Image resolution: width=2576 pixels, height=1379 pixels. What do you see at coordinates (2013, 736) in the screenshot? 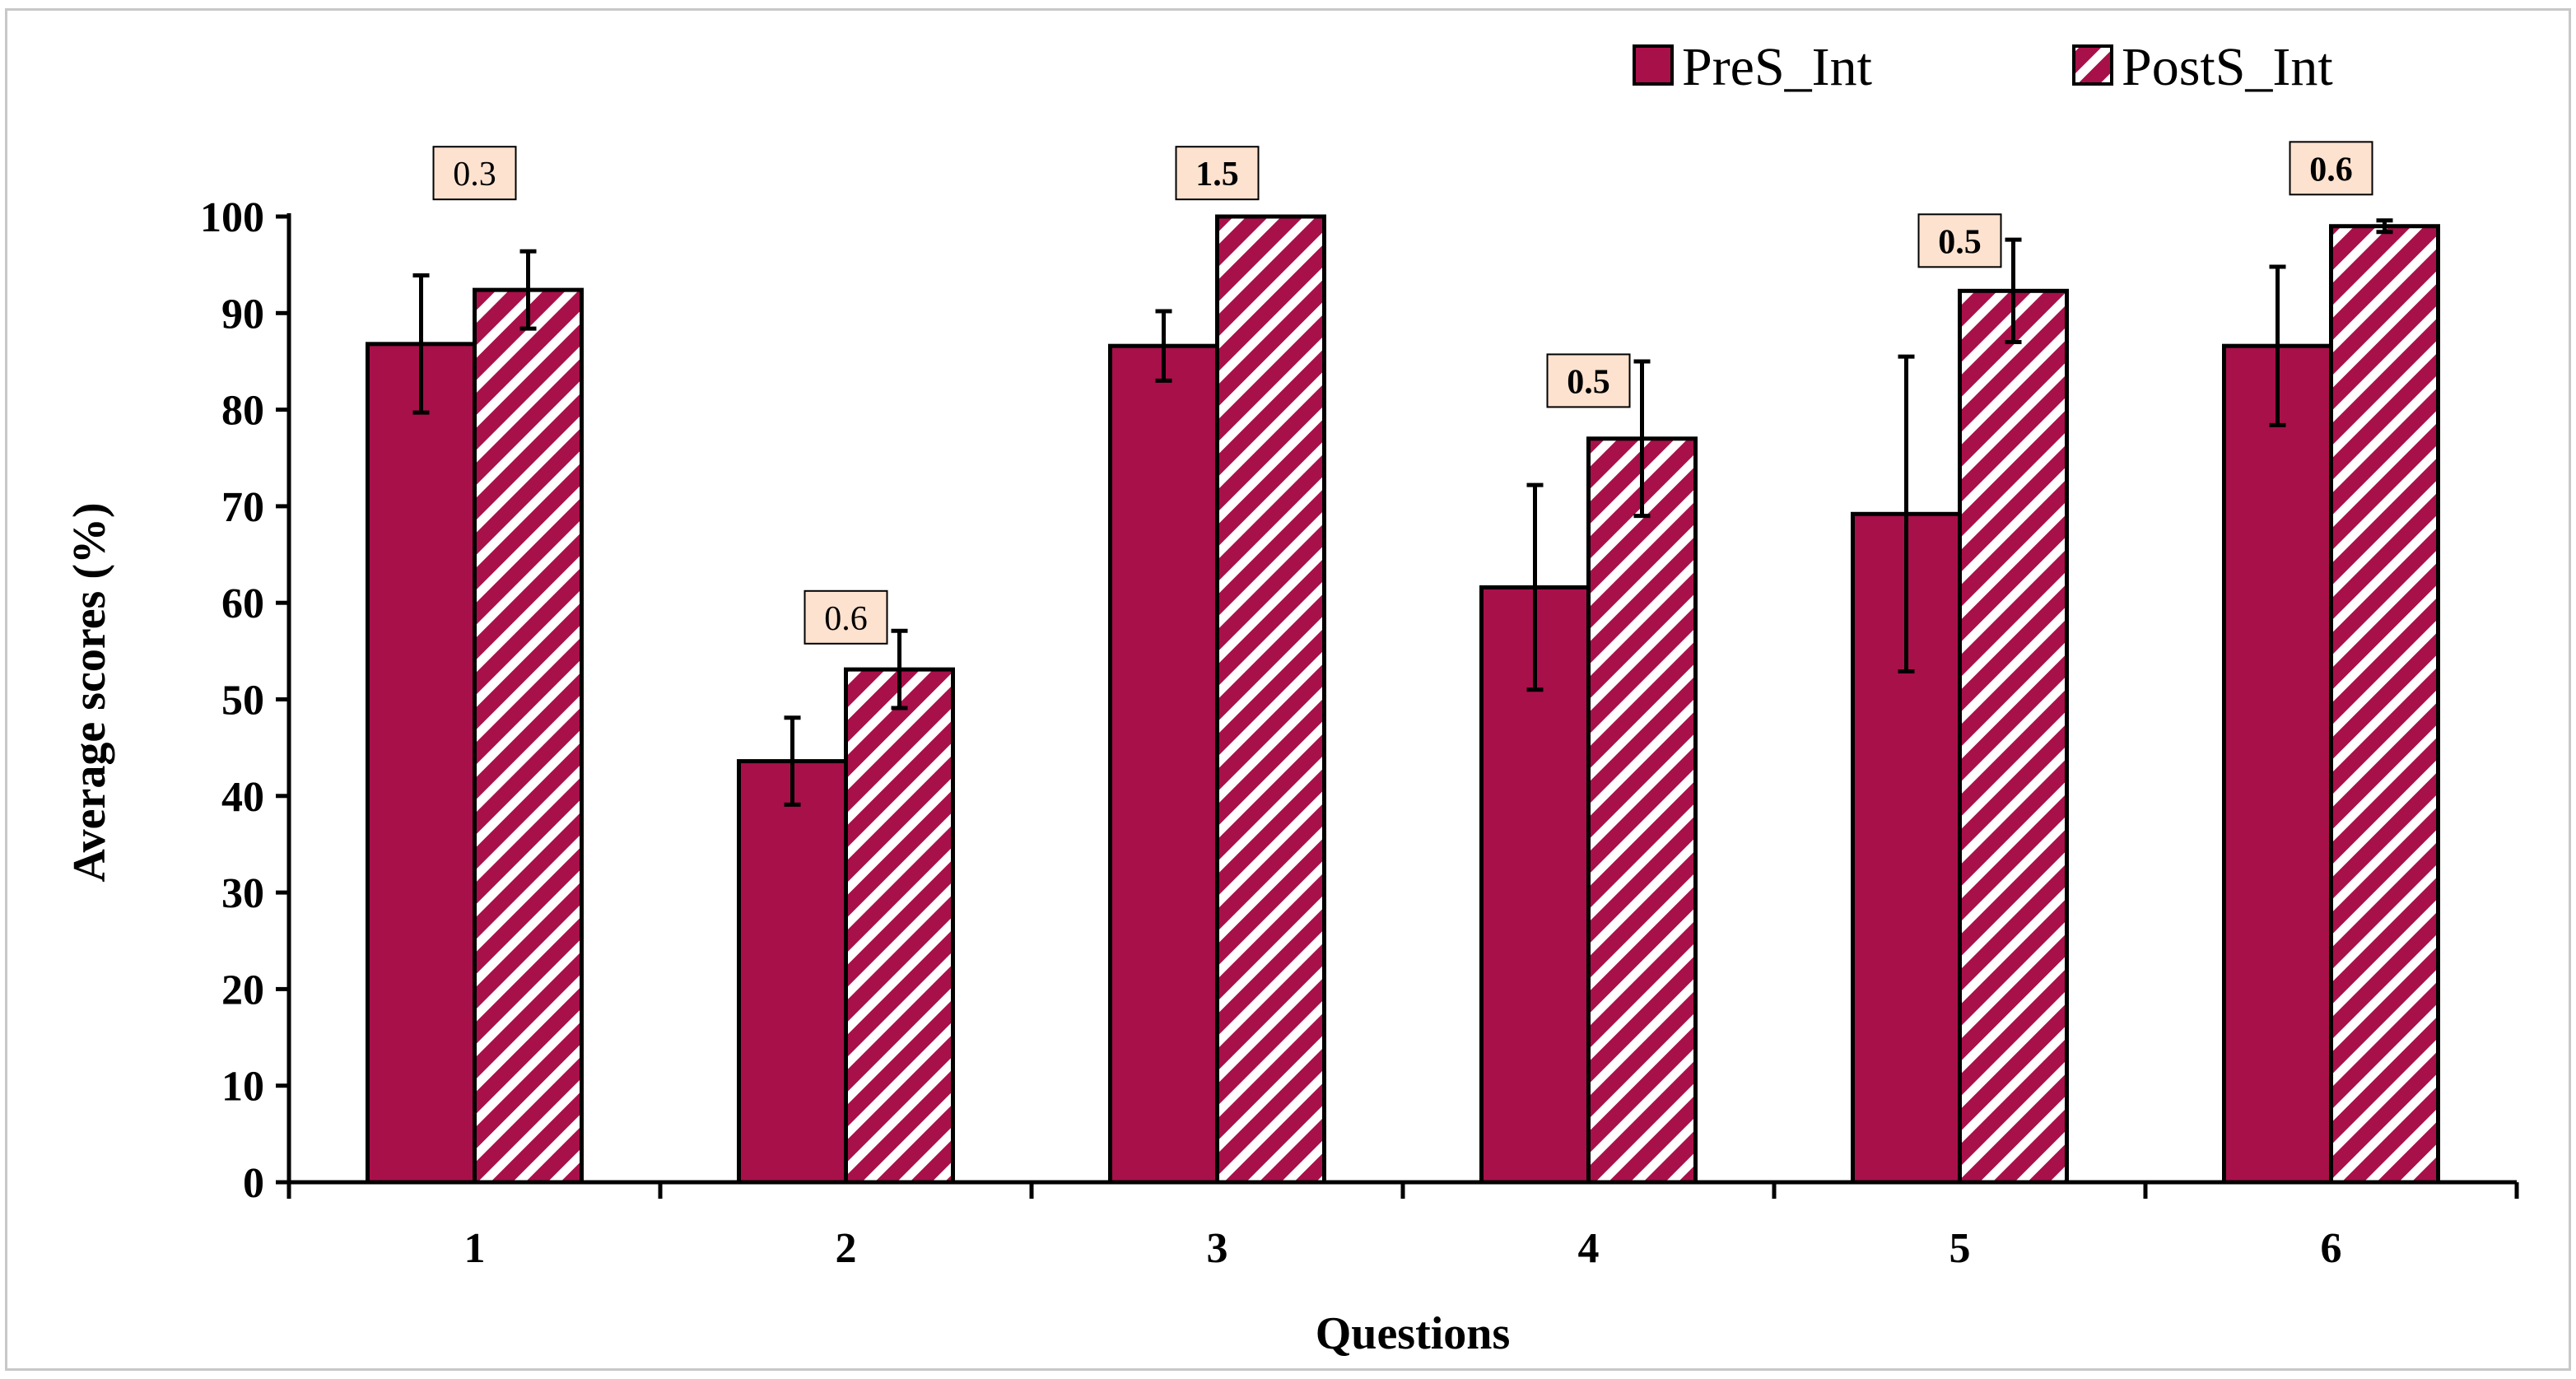
I see `bar-posts-int-q5` at bounding box center [2013, 736].